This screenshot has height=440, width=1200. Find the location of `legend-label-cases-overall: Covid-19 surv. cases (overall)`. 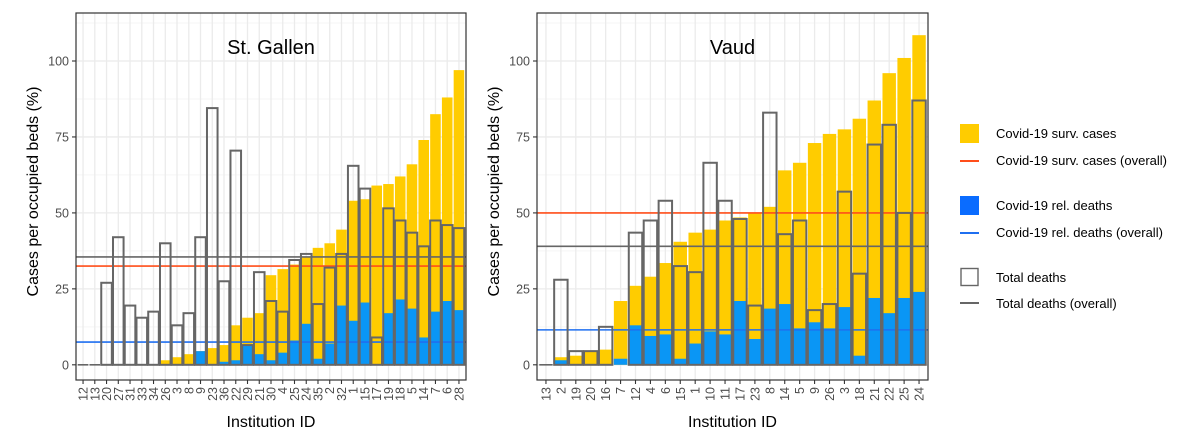

legend-label-cases-overall: Covid-19 surv. cases (overall) is located at coordinates (1081, 160).